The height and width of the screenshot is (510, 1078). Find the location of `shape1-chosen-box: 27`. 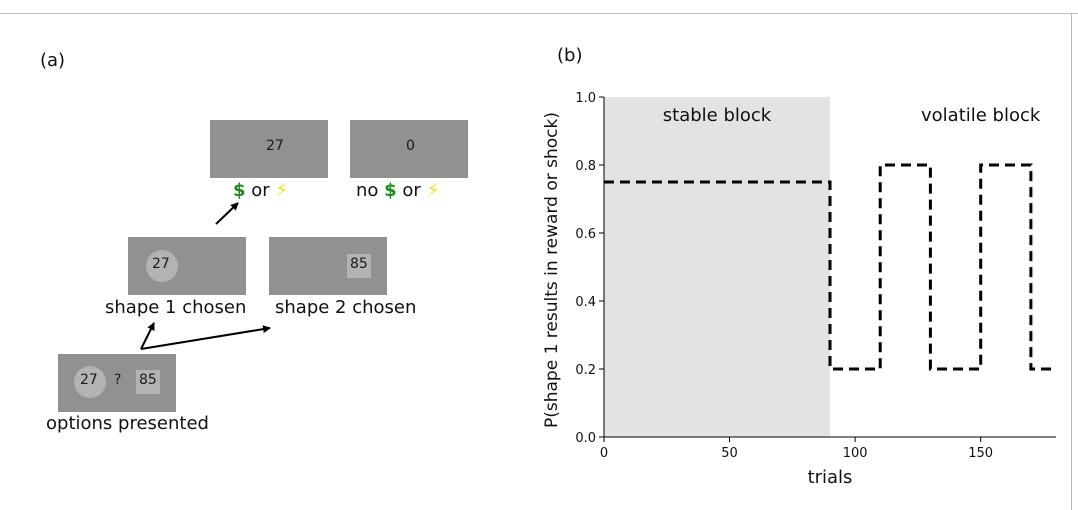

shape1-chosen-box: 27 is located at coordinates (187, 266).